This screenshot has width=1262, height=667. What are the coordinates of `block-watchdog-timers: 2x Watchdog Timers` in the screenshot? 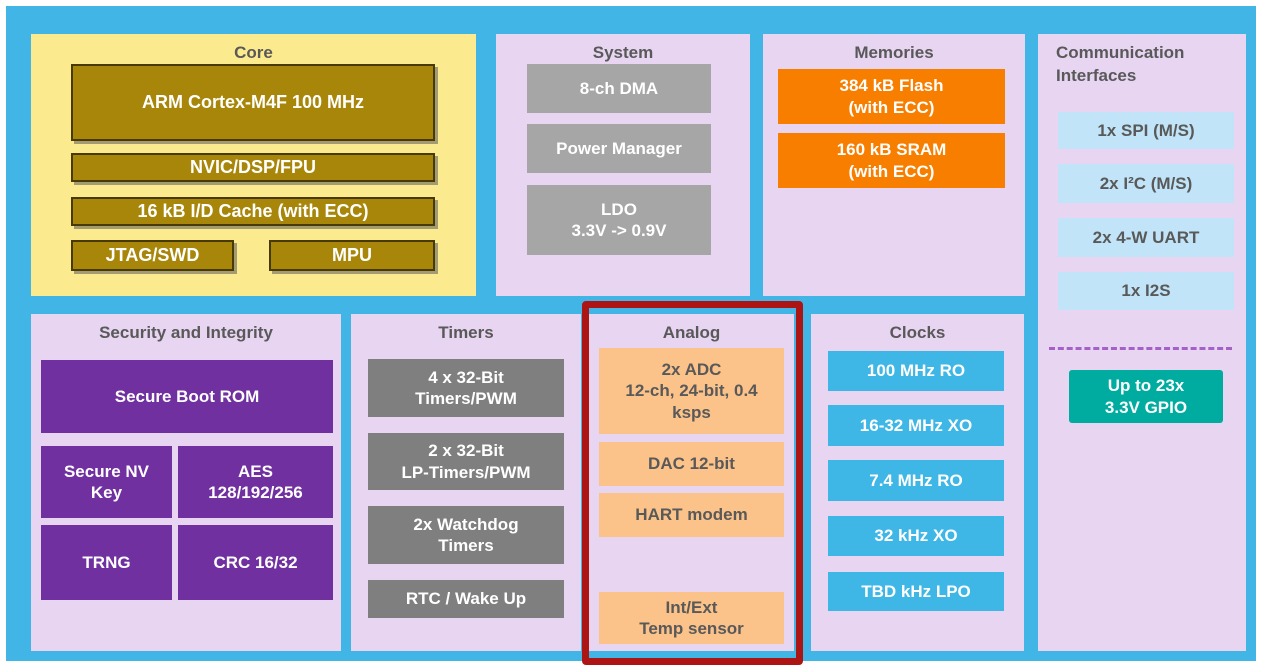 It's located at (466, 535).